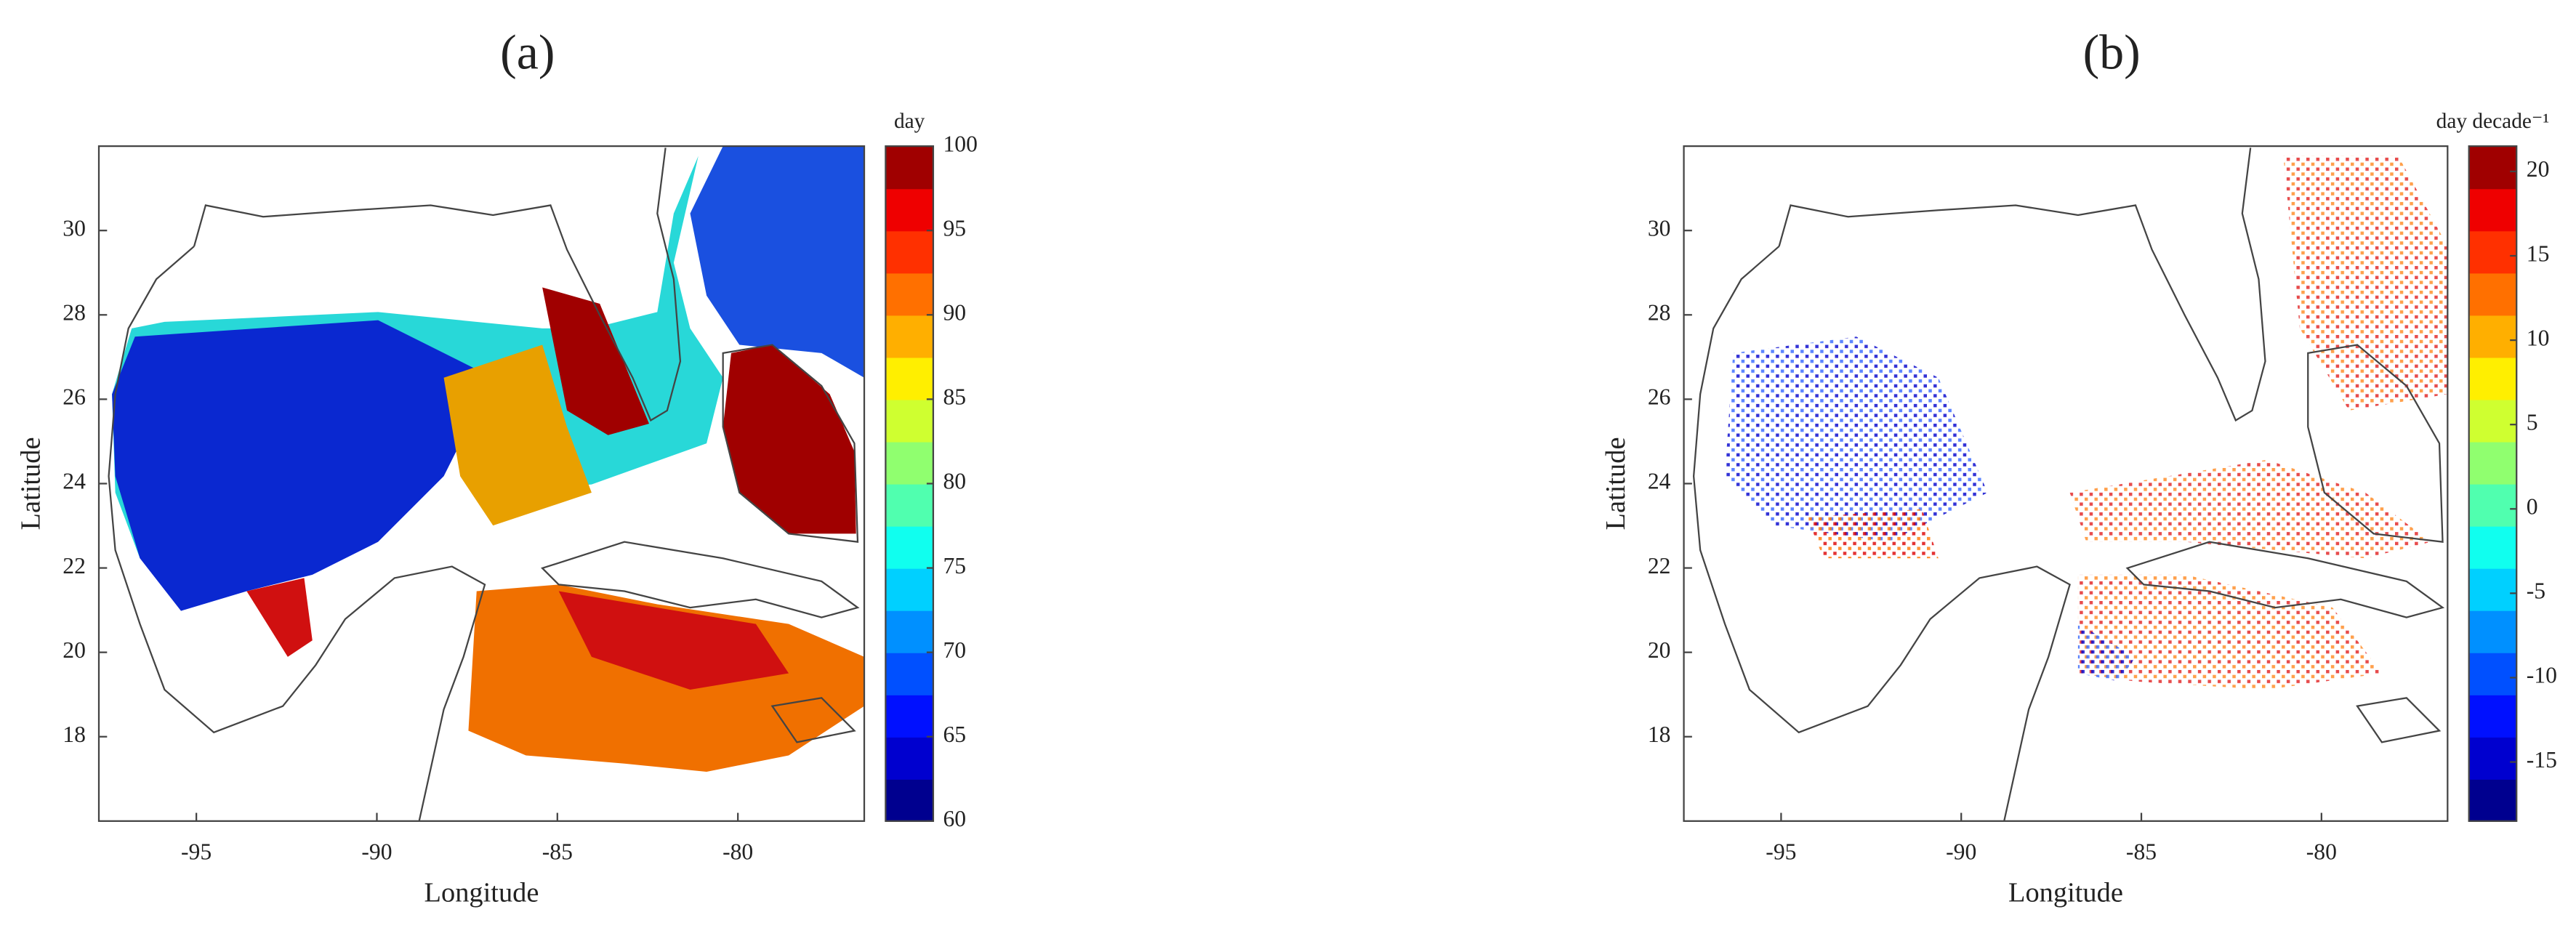 The image size is (2576, 936). What do you see at coordinates (960, 143) in the screenshot?
I see `colorbar-tick-label: 100` at bounding box center [960, 143].